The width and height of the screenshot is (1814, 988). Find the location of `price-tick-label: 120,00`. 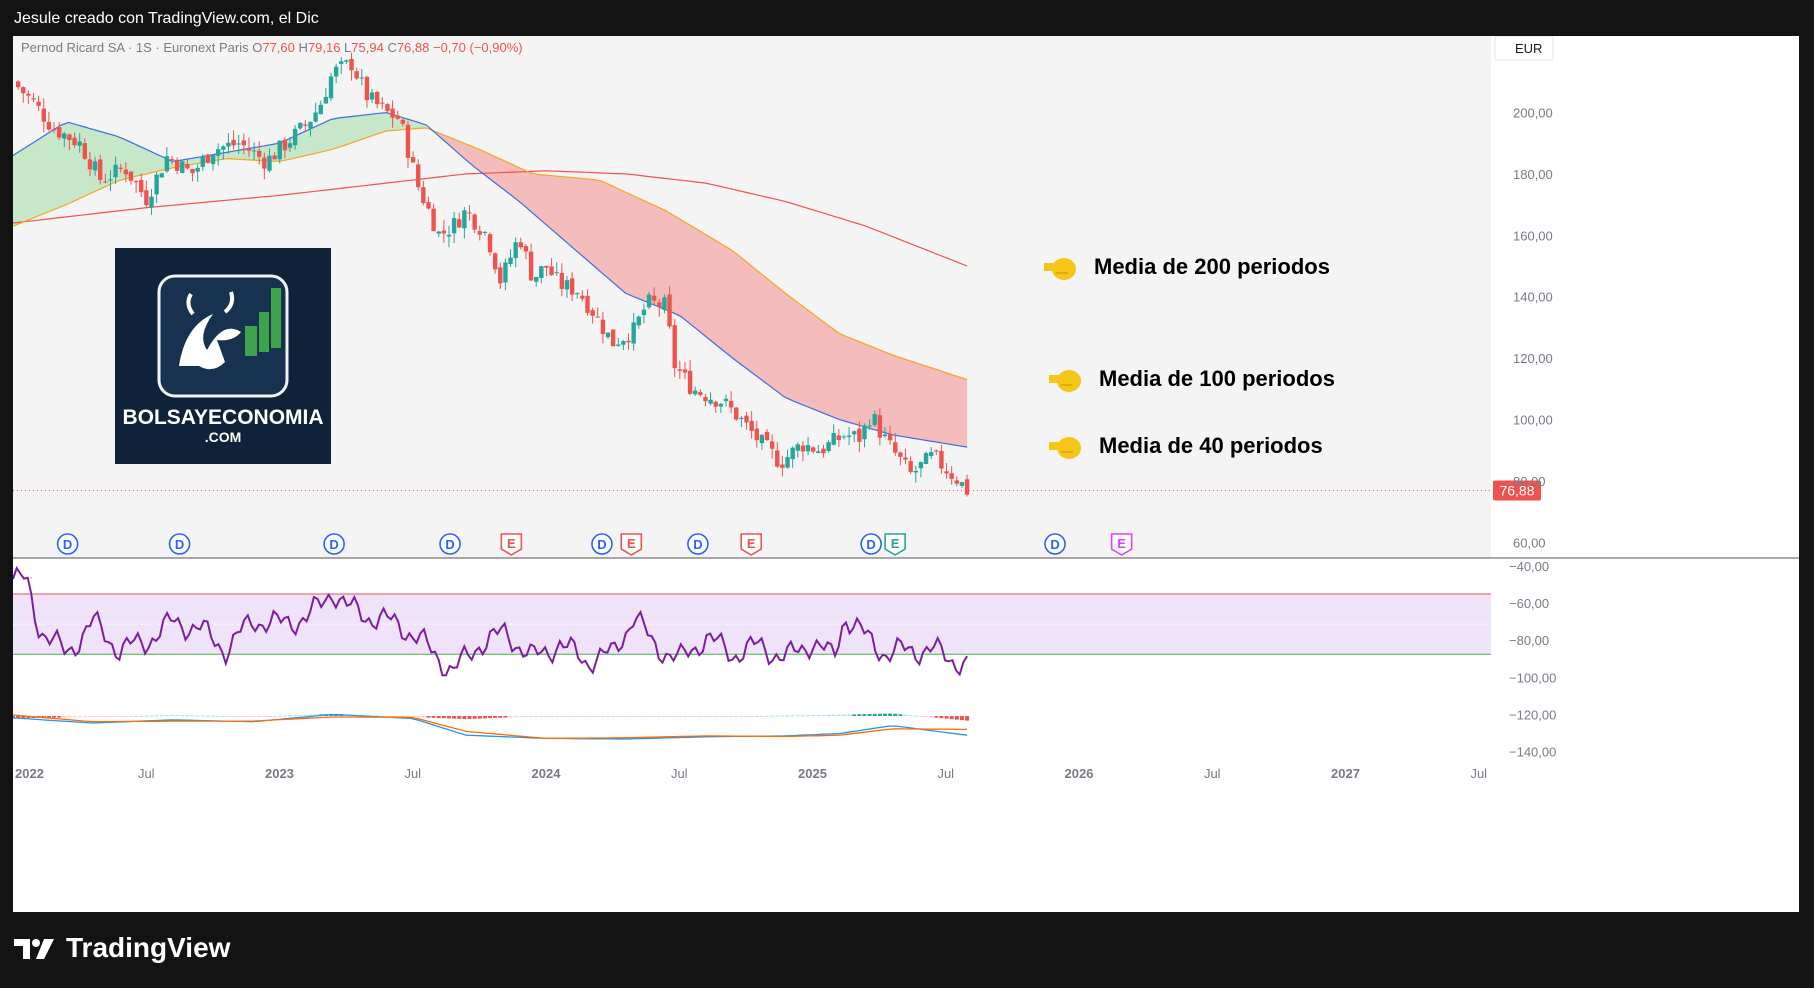

price-tick-label: 120,00 is located at coordinates (1533, 358).